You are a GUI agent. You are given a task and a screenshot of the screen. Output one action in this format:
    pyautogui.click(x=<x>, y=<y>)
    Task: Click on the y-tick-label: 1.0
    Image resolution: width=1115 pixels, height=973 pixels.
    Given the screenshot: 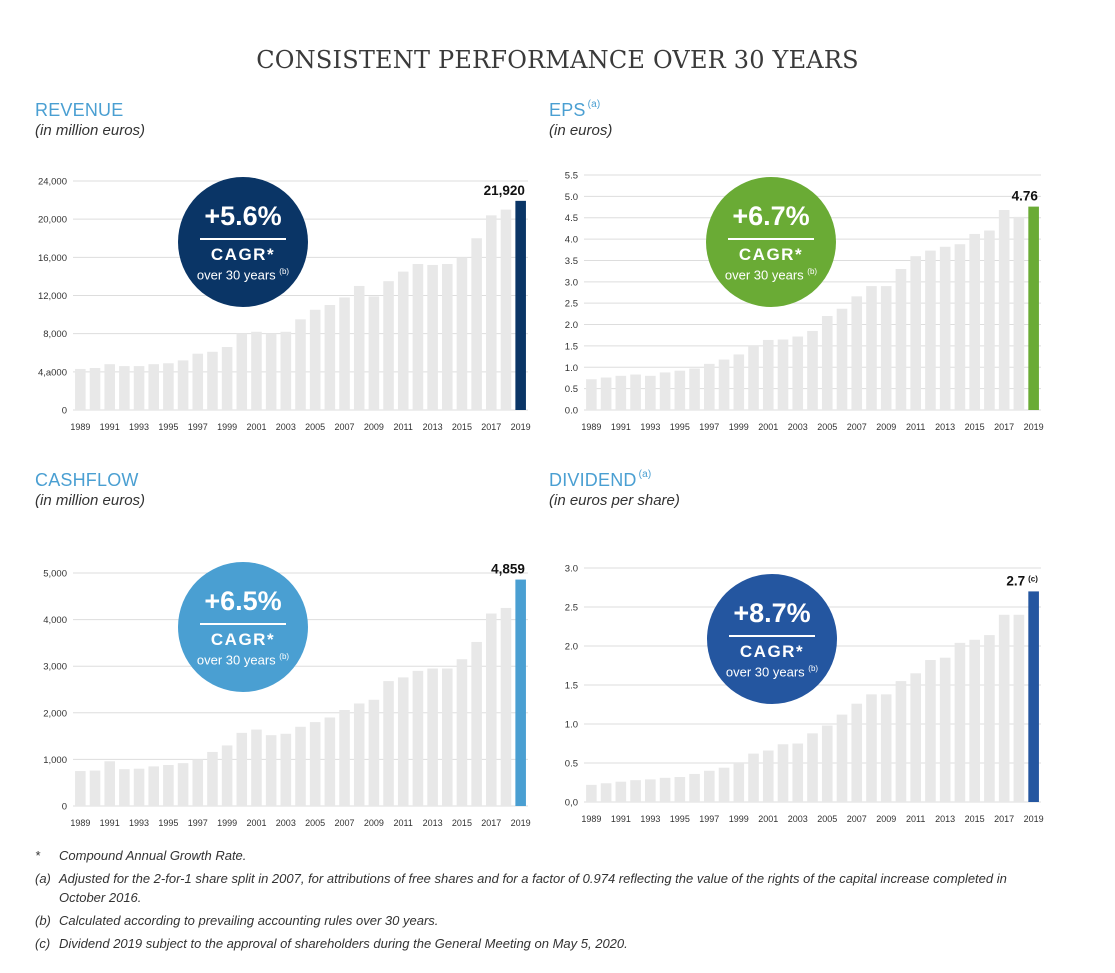 What is the action you would take?
    pyautogui.click(x=571, y=725)
    